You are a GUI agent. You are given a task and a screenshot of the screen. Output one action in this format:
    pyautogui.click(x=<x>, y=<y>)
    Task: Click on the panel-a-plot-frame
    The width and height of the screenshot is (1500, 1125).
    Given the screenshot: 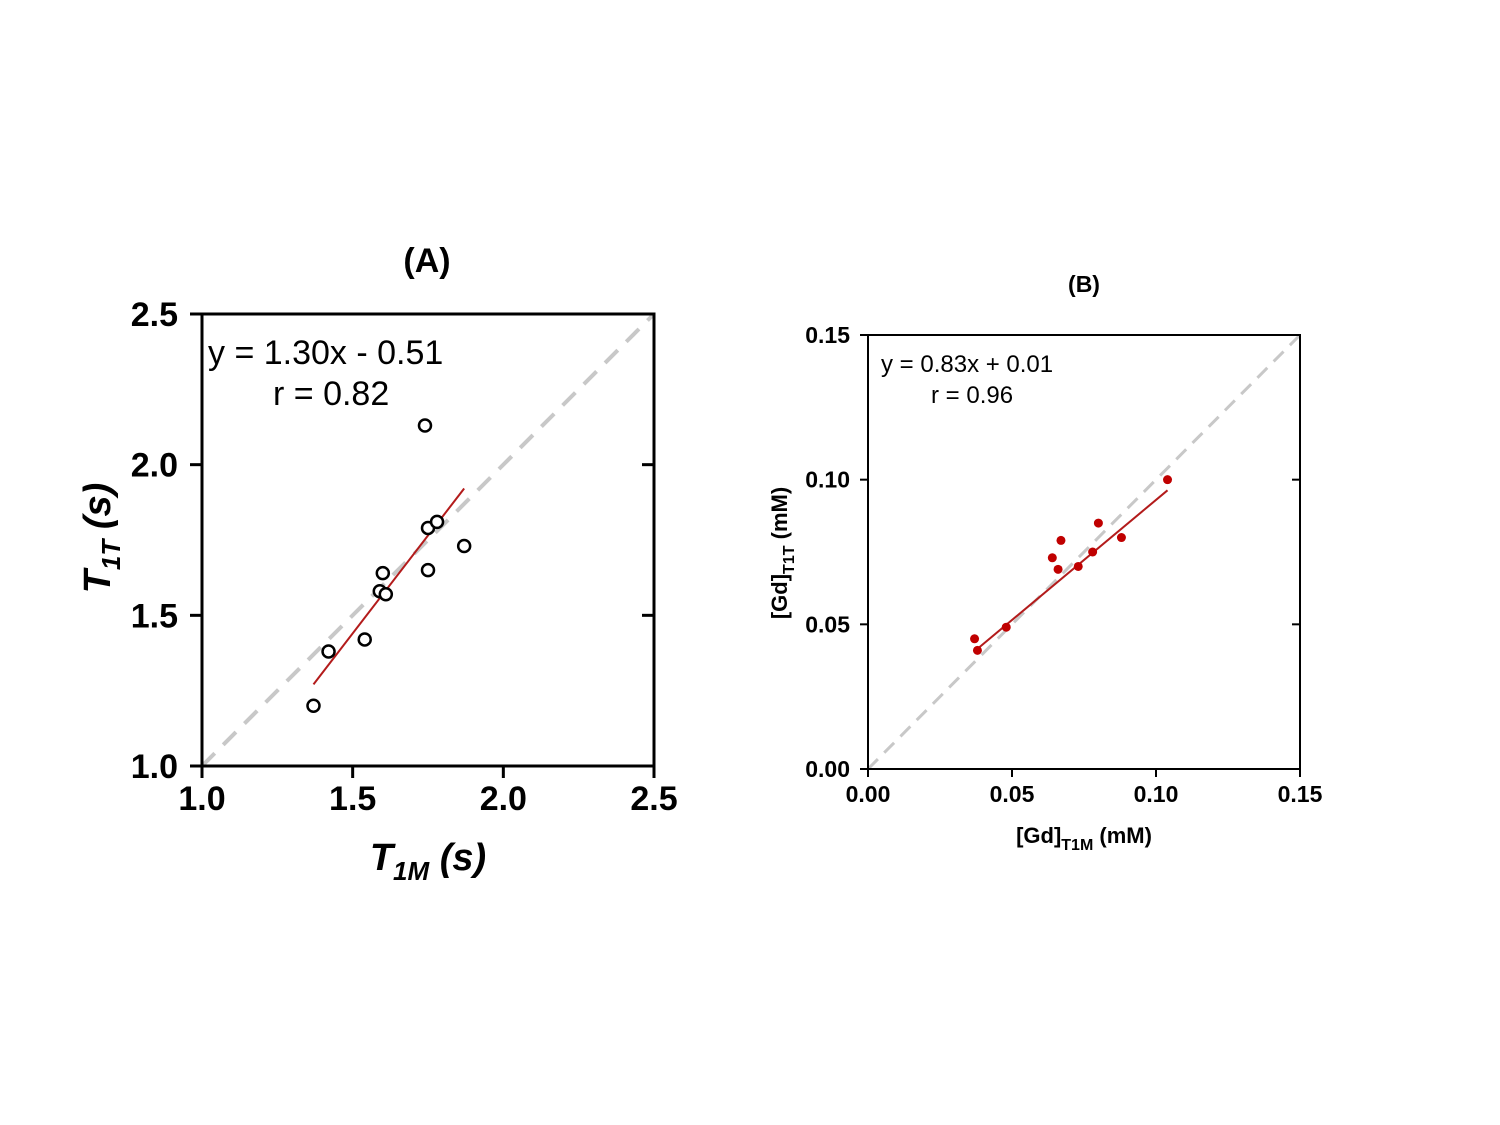 What is the action you would take?
    pyautogui.click(x=428, y=540)
    